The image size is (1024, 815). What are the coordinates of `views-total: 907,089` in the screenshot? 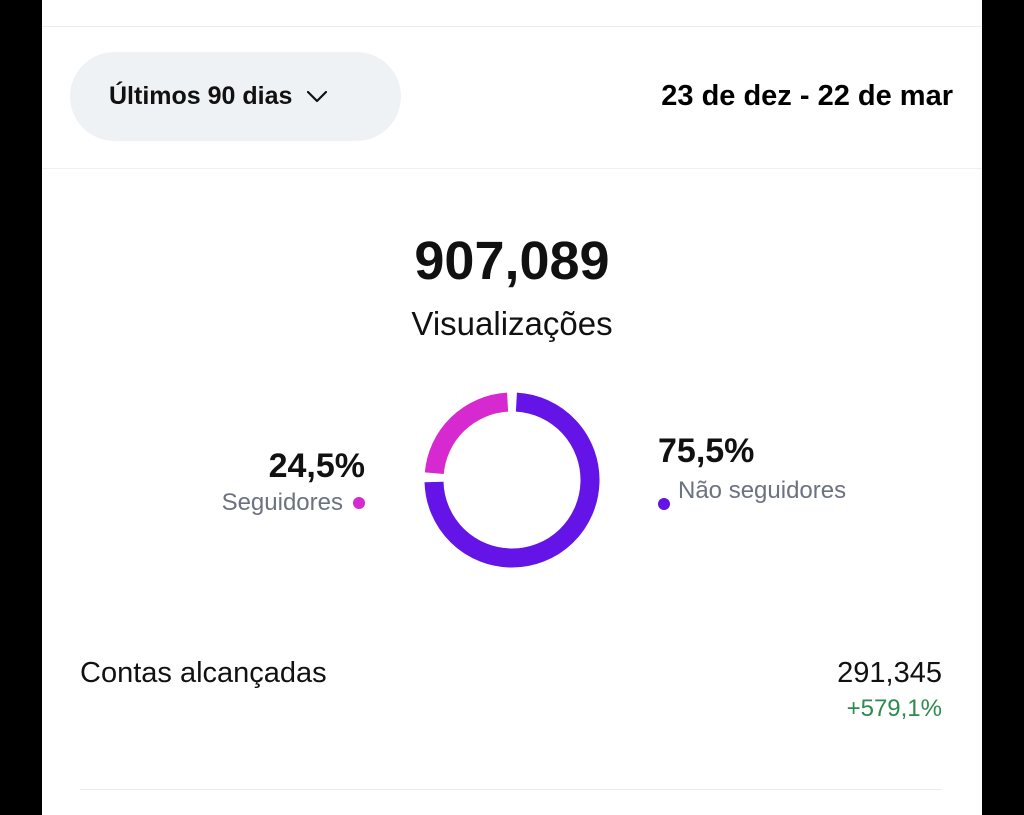 It's located at (512, 261).